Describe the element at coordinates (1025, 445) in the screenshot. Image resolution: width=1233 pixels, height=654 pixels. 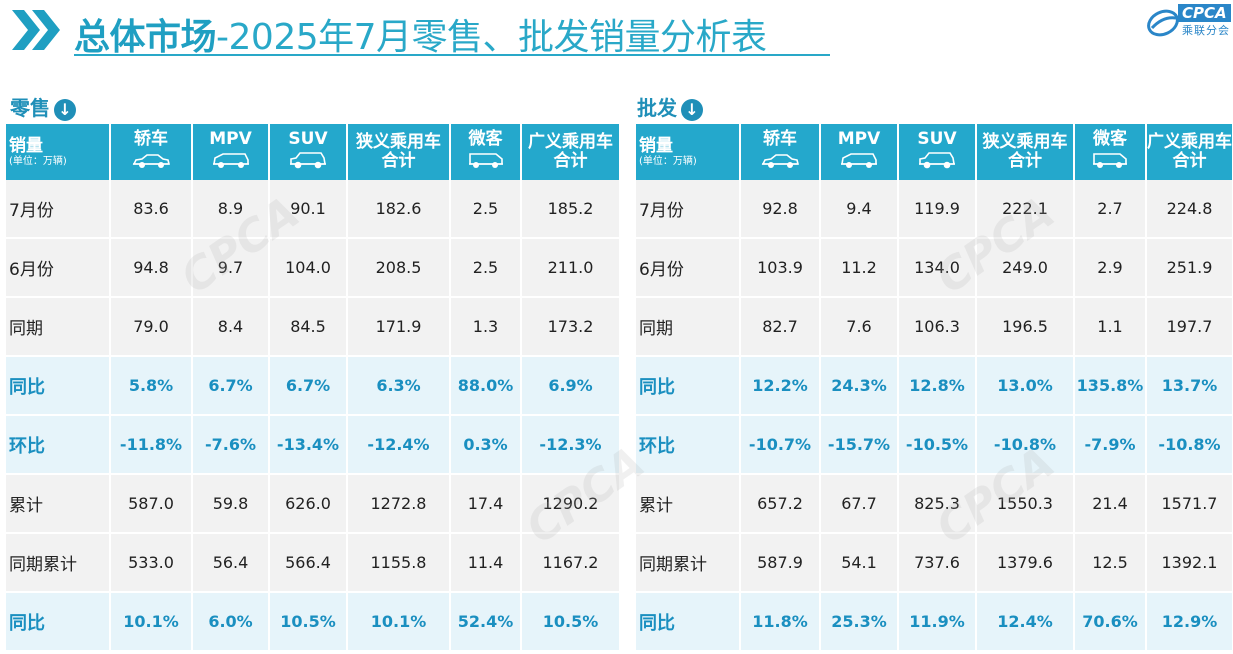
I see `value-cell: -10.8%` at that location.